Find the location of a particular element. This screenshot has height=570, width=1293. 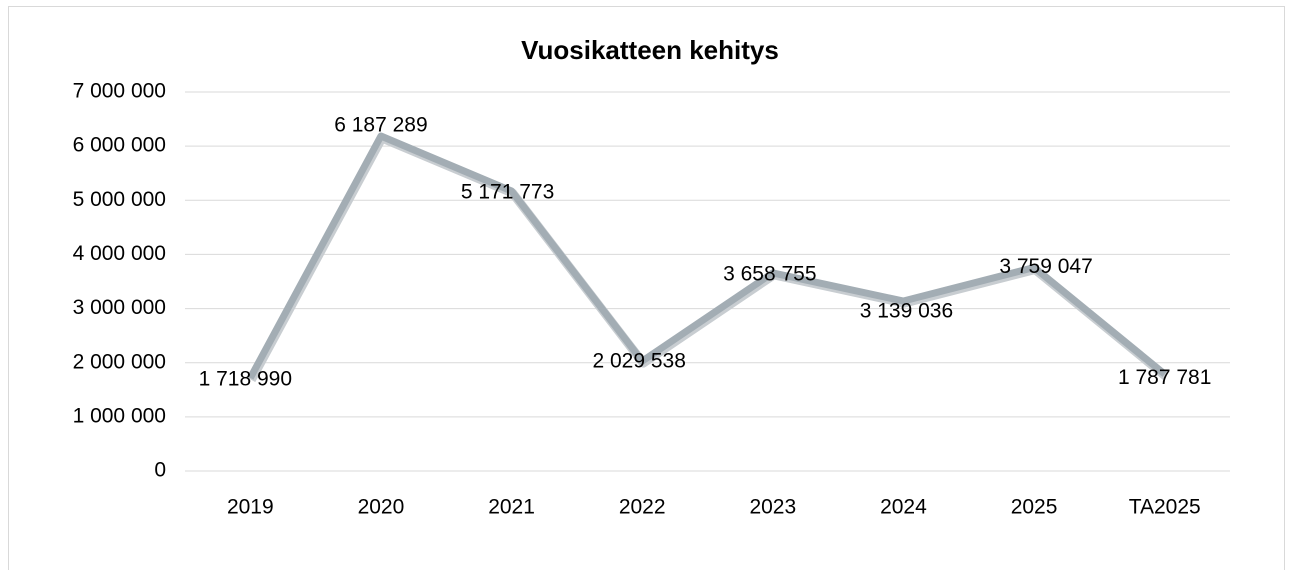

y-tick-label: 4 000 000 is located at coordinates (119, 253).